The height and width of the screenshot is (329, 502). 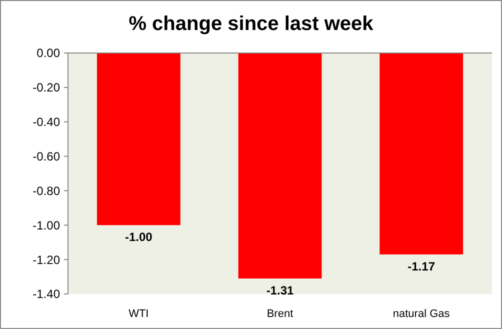 What do you see at coordinates (421, 314) in the screenshot?
I see `x-tick-label: natural Gas` at bounding box center [421, 314].